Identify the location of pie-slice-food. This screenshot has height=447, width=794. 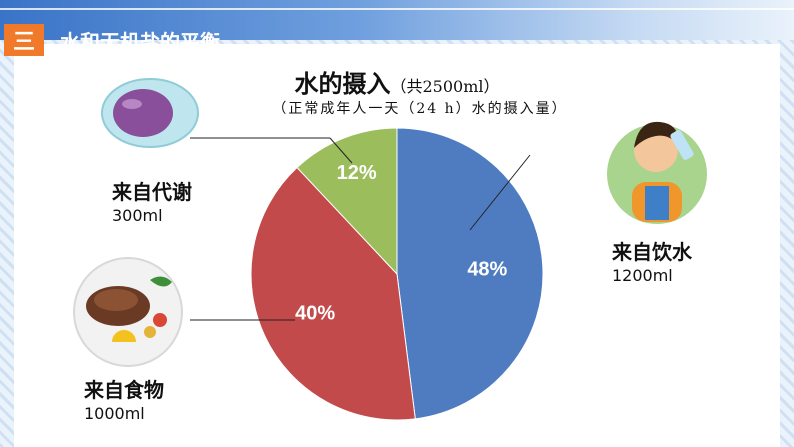
(333, 293).